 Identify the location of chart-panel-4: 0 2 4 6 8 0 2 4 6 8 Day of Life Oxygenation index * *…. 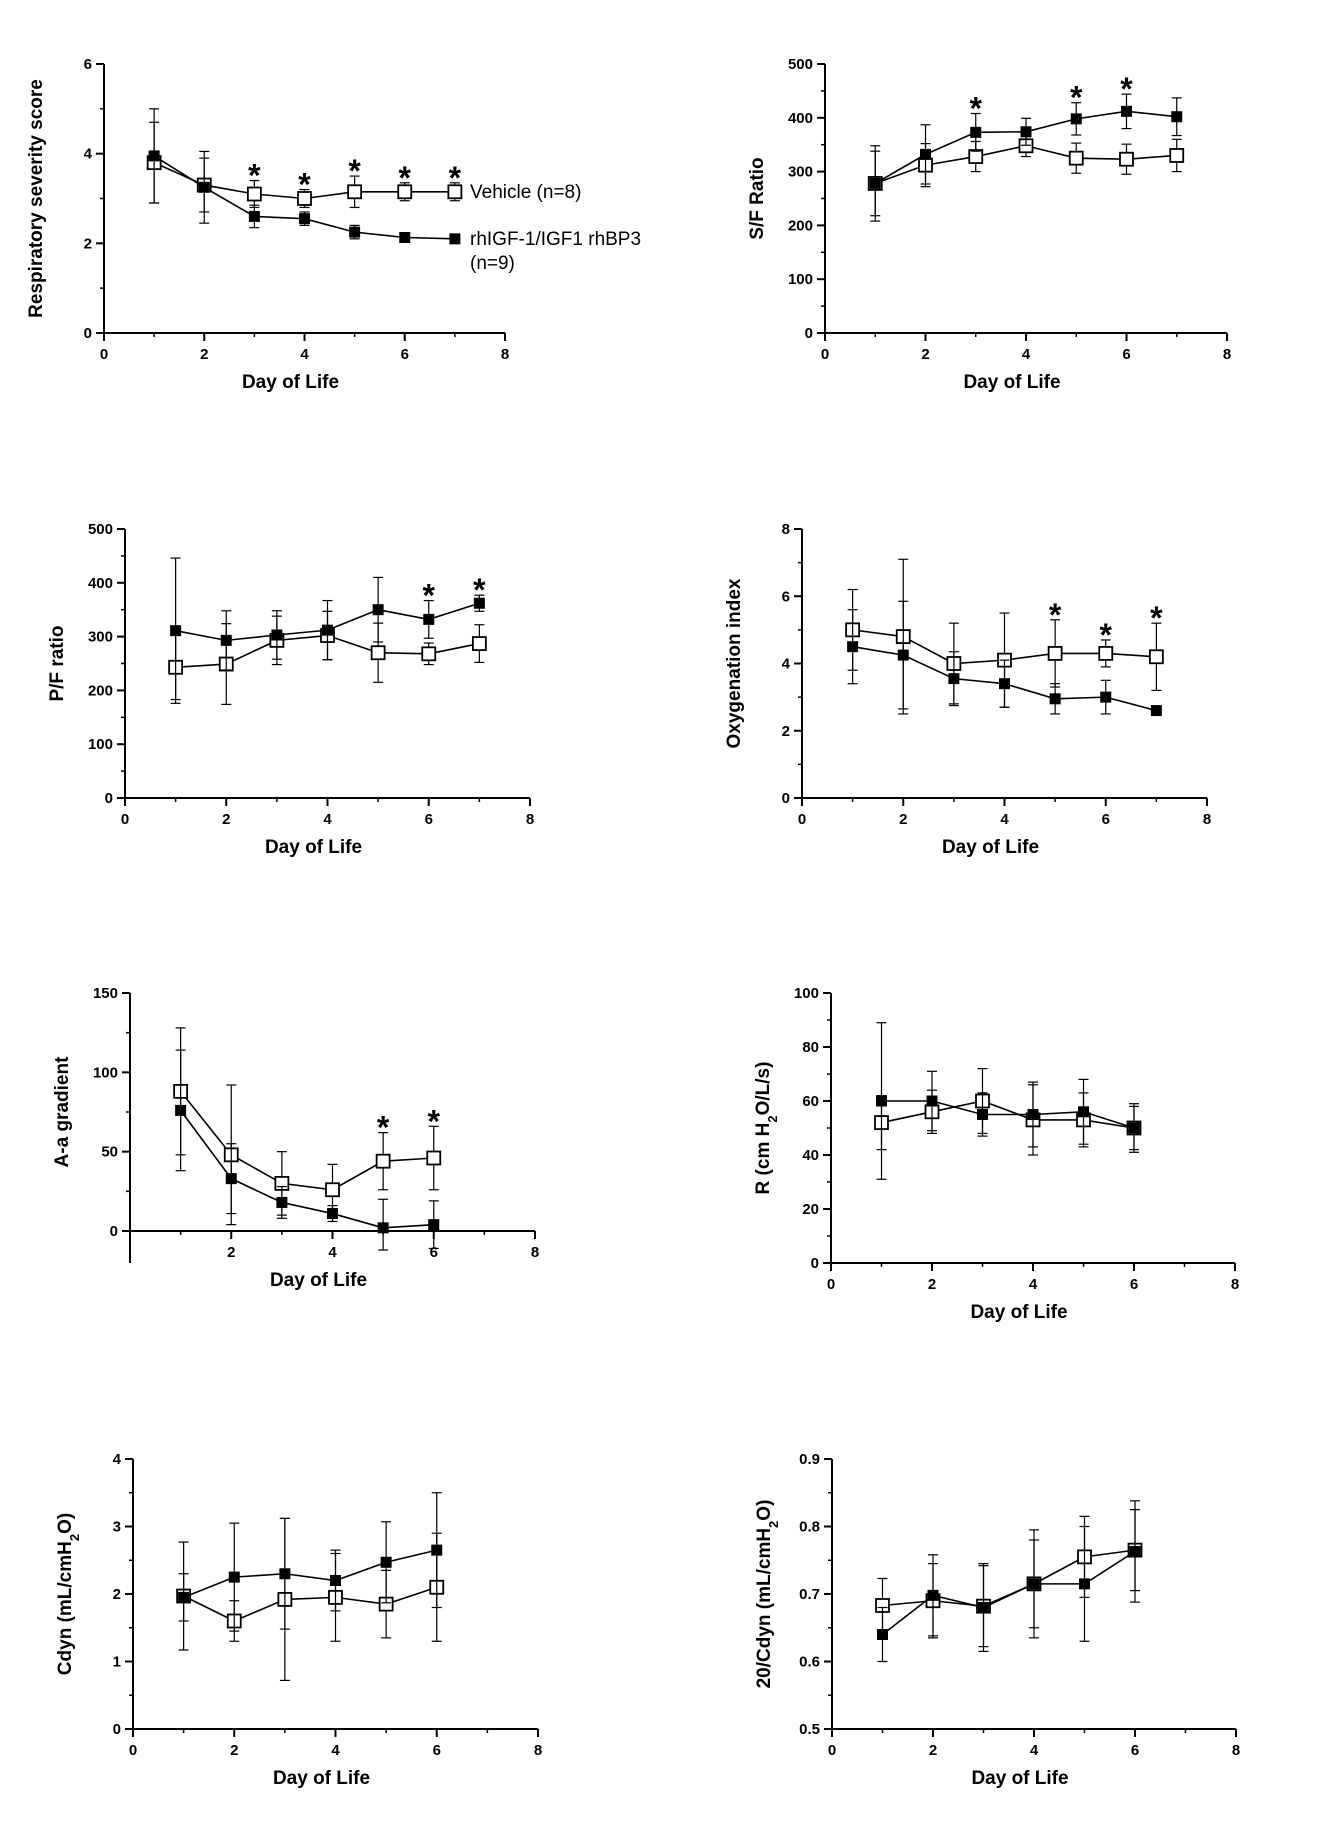
(967, 689).